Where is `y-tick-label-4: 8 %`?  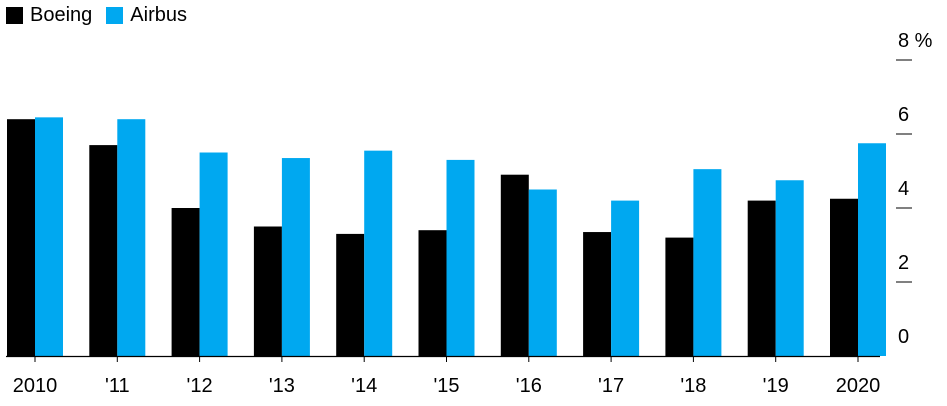
y-tick-label-4: 8 % is located at coordinates (915, 41).